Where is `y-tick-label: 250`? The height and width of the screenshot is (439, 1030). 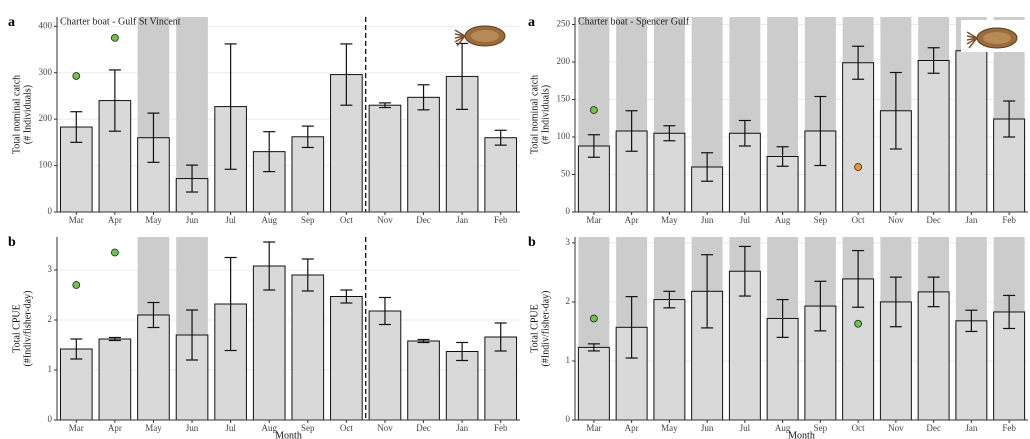
y-tick-label: 250 is located at coordinates (564, 24).